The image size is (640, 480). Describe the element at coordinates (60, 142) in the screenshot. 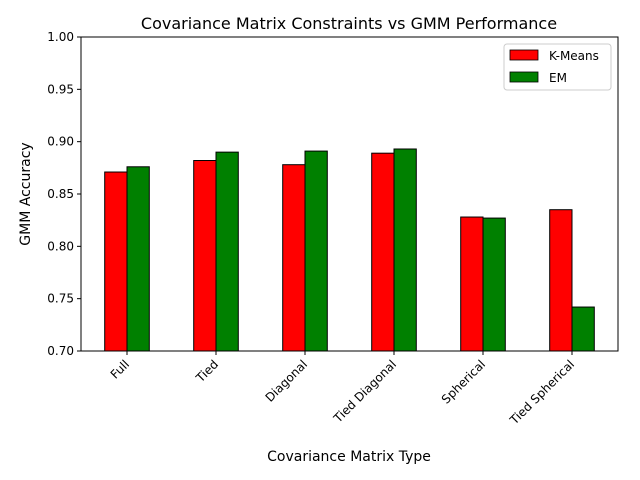

I see `y-tick-label: 0.90` at that location.